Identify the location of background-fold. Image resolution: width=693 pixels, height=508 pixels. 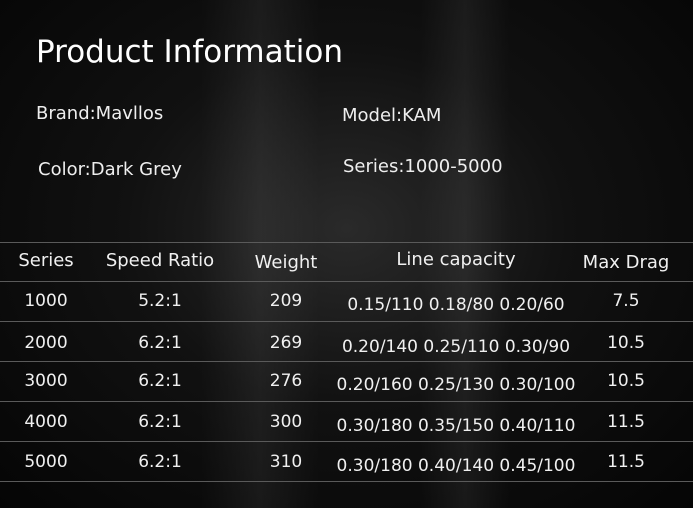
(465, 254).